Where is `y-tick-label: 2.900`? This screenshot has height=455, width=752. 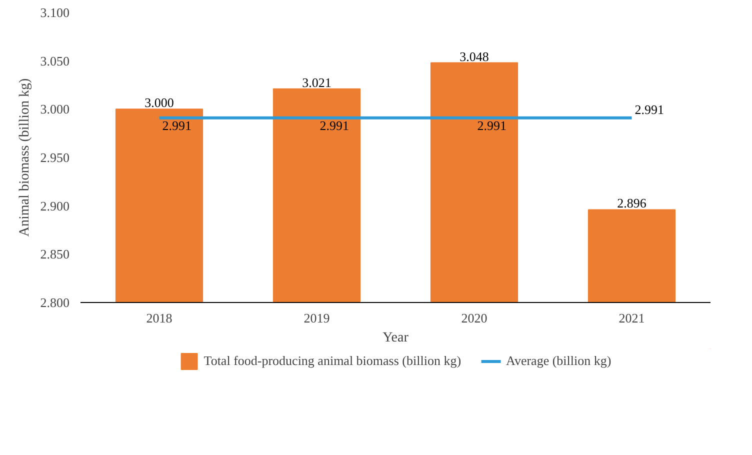 y-tick-label: 2.900 is located at coordinates (55, 206).